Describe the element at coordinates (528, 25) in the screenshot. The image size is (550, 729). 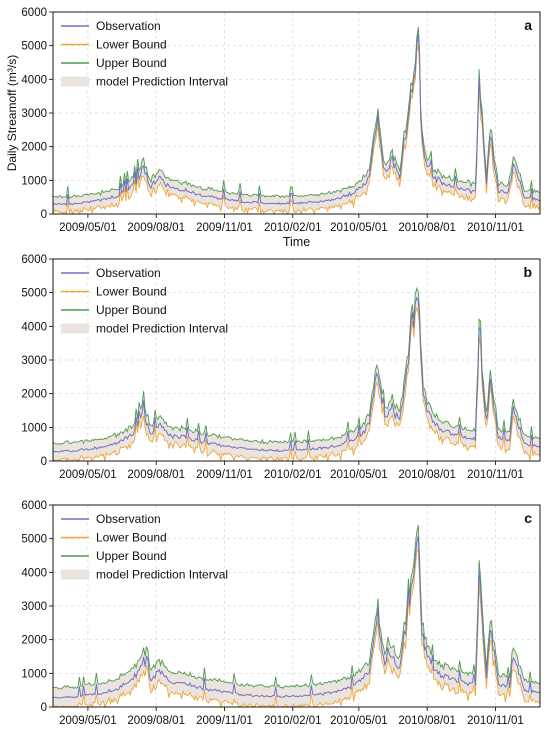
I see `panel-label: a` at that location.